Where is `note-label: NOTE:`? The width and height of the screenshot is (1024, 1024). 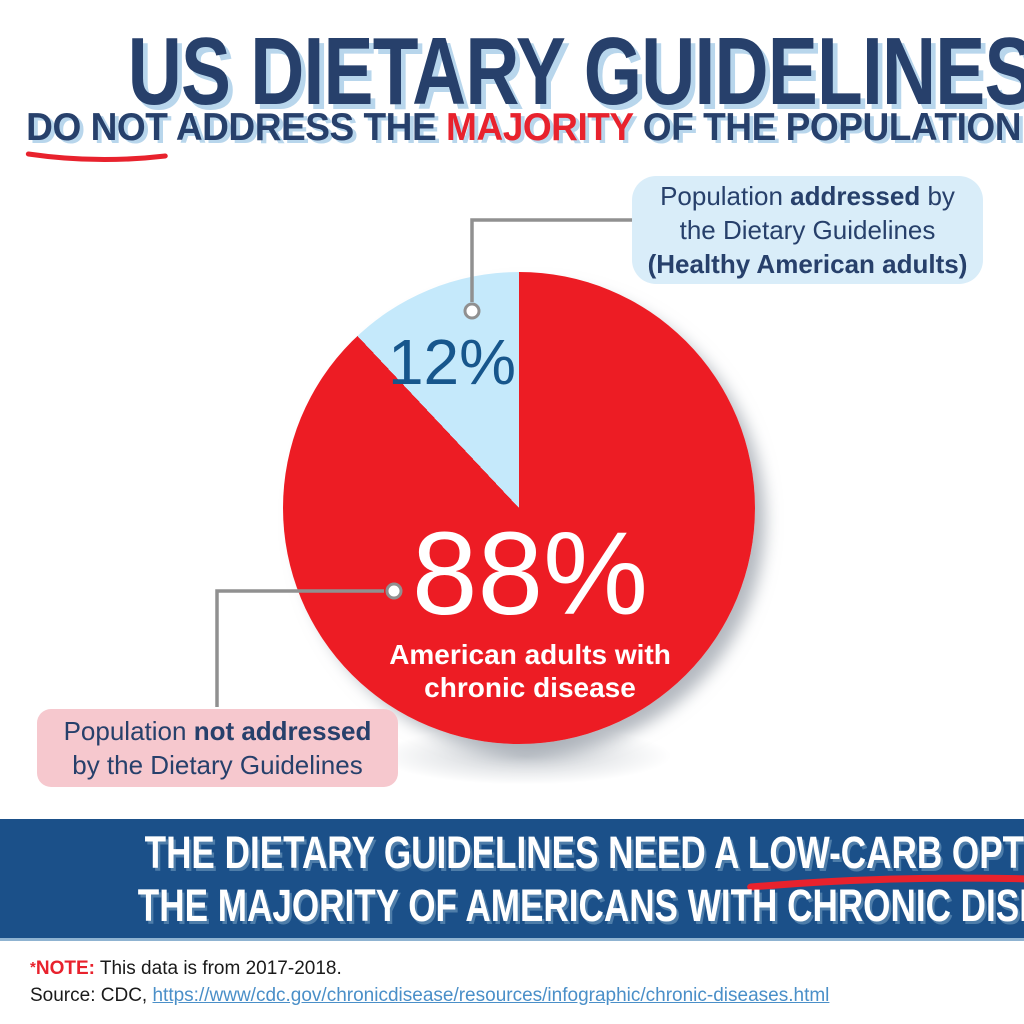
note-label: NOTE: is located at coordinates (65, 968).